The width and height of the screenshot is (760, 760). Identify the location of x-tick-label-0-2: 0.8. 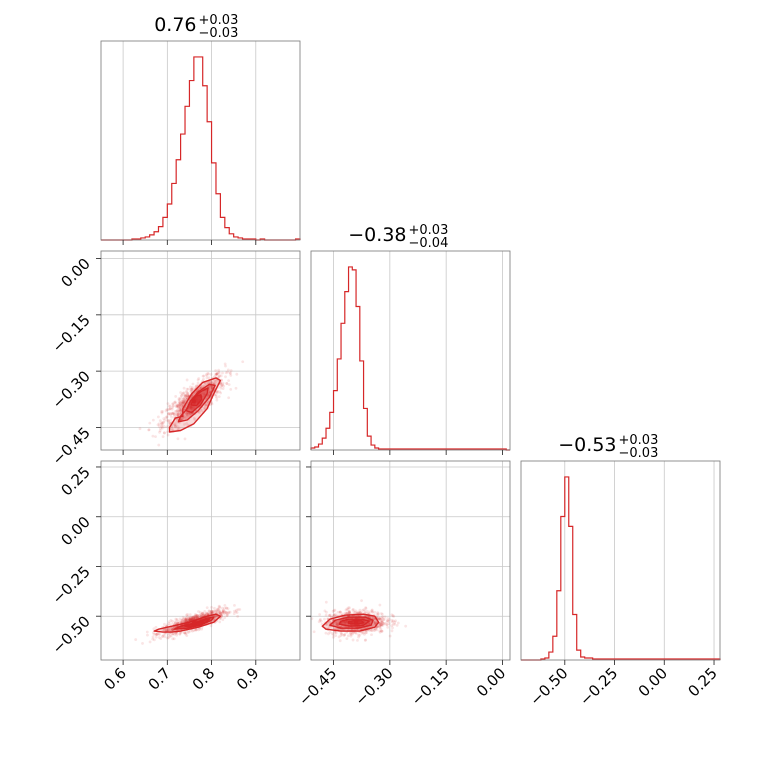
(204, 679).